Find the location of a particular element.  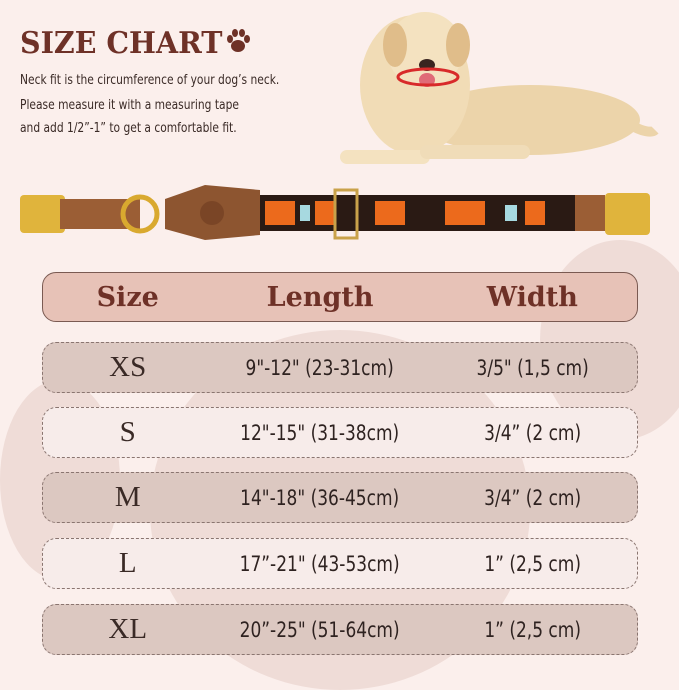

description-line: Please measure it with a measuring tape is located at coordinates (129, 105).